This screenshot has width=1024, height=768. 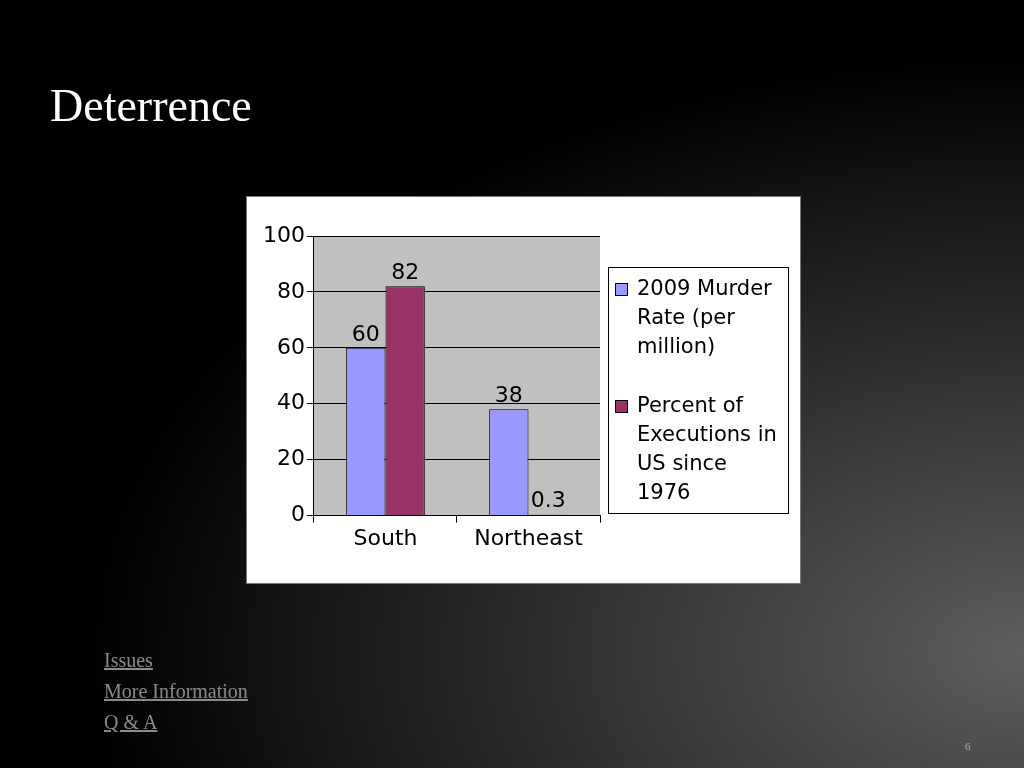 I want to click on legend-label: 2009 Murder Rate (per million), so click(x=705, y=317).